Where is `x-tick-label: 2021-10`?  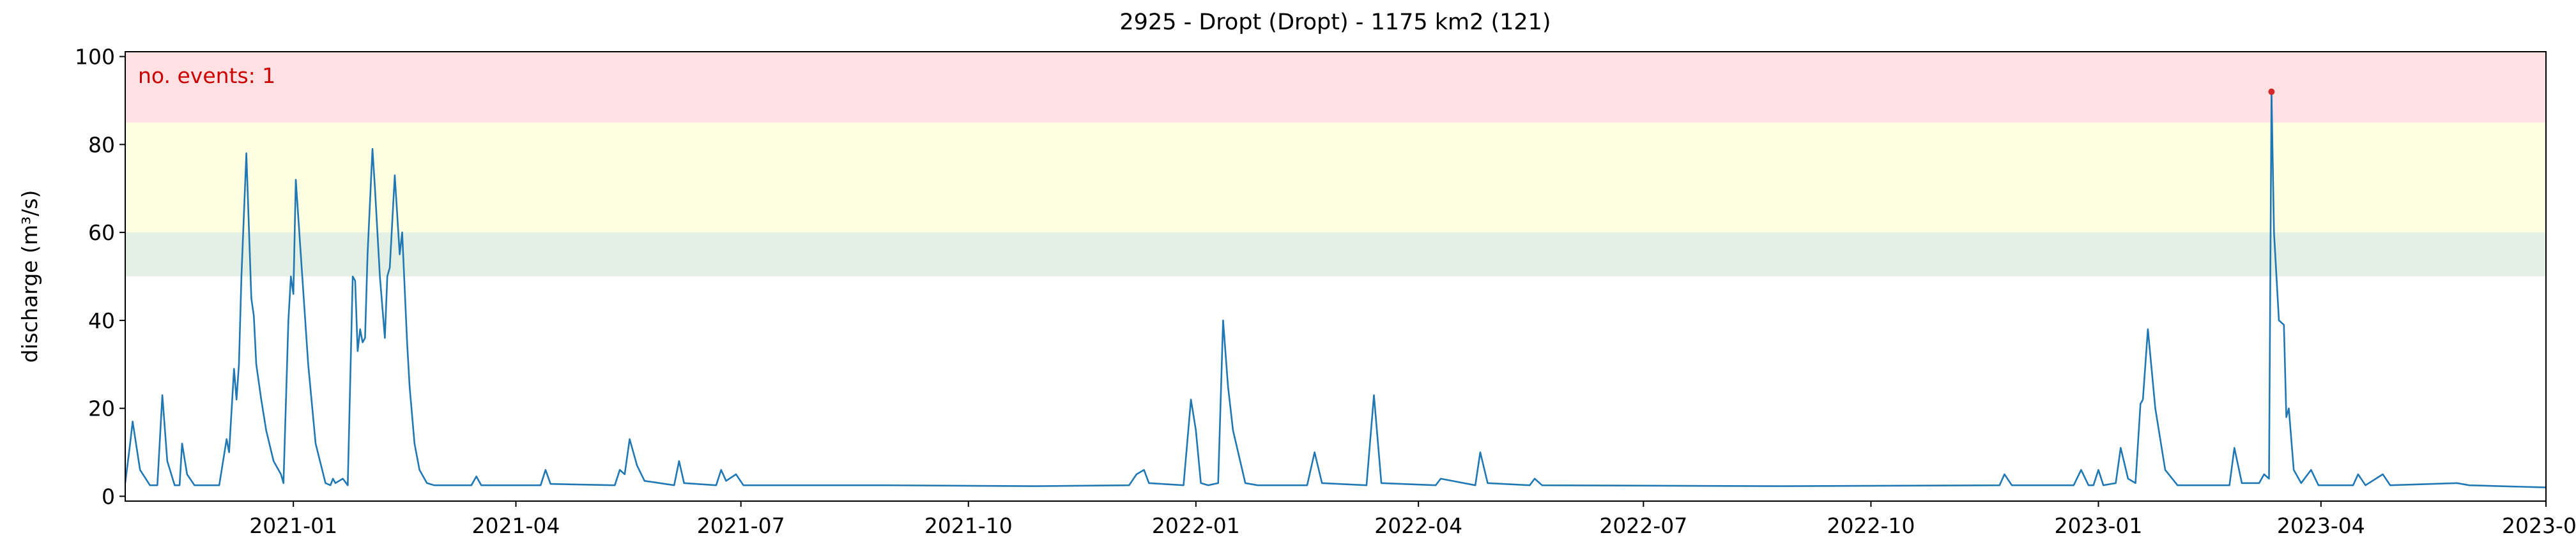
x-tick-label: 2021-10 is located at coordinates (968, 525).